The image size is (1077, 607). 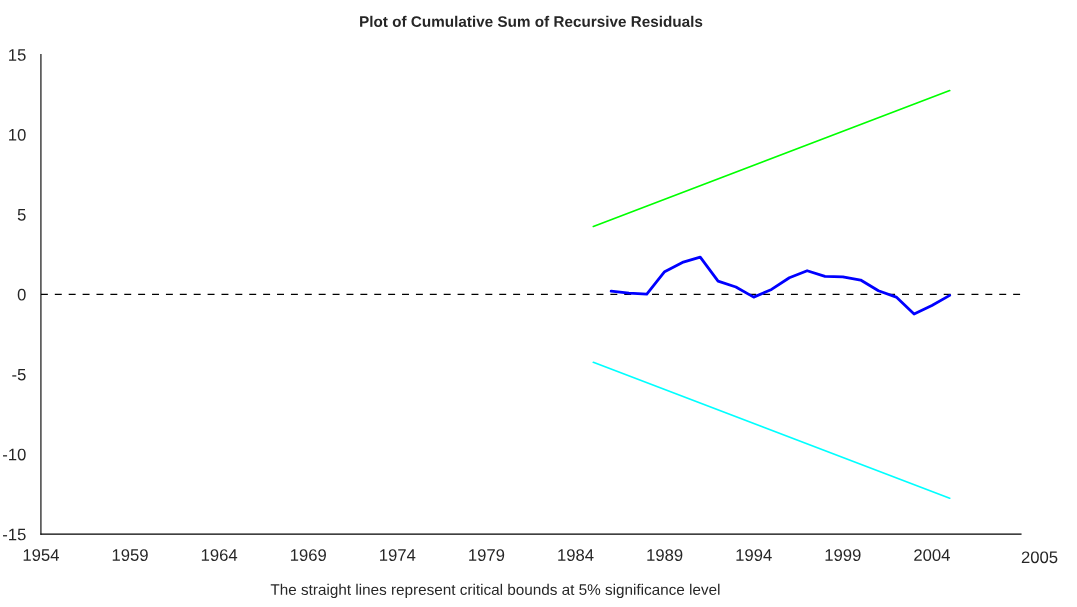 I want to click on x-tick-label: 1994, so click(x=754, y=555).